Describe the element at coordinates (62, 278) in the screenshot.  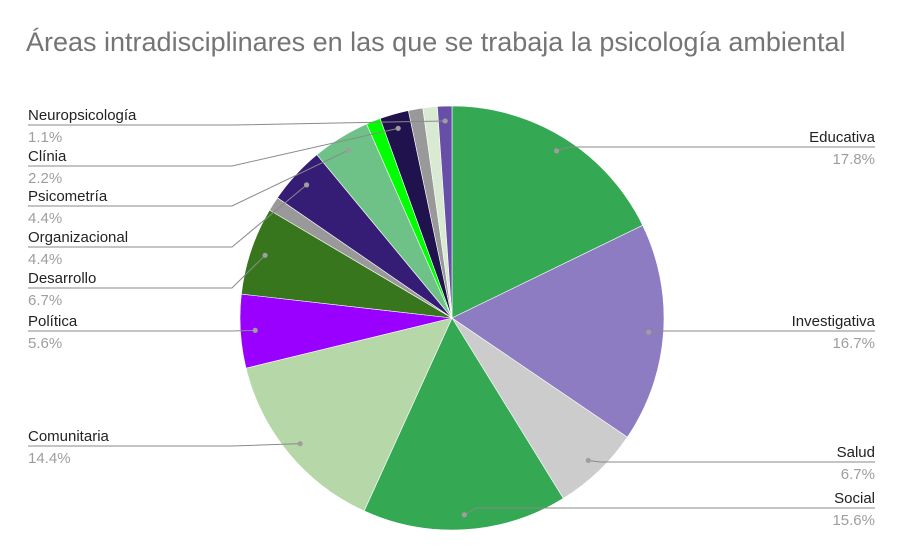
I see `slice-label: Desarrollo` at that location.